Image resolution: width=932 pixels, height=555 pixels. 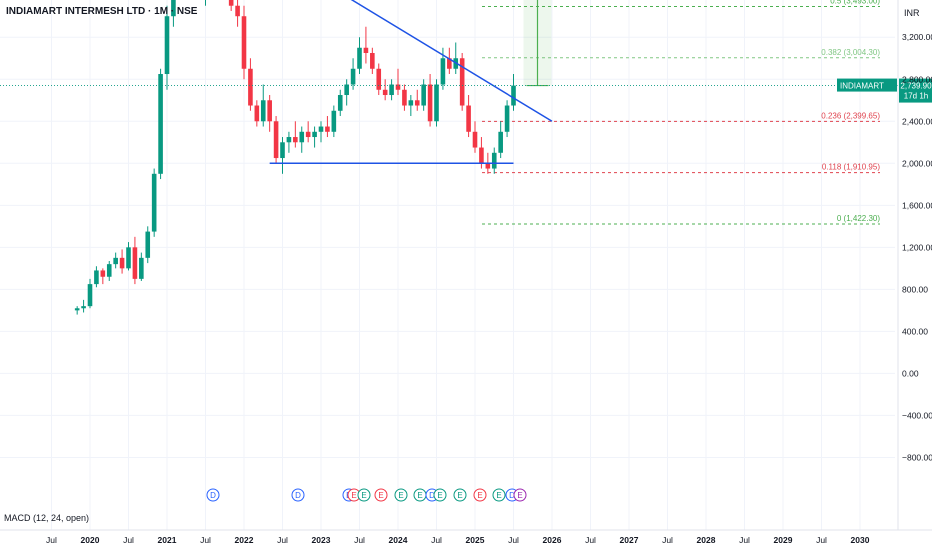 I want to click on price-tick-label: 1,200.00, so click(x=917, y=247).